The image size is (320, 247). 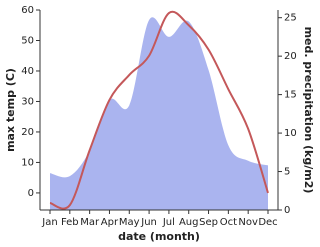 What do you see at coordinates (31, 193) in the screenshot?
I see `y-tick-label: 0` at bounding box center [31, 193].